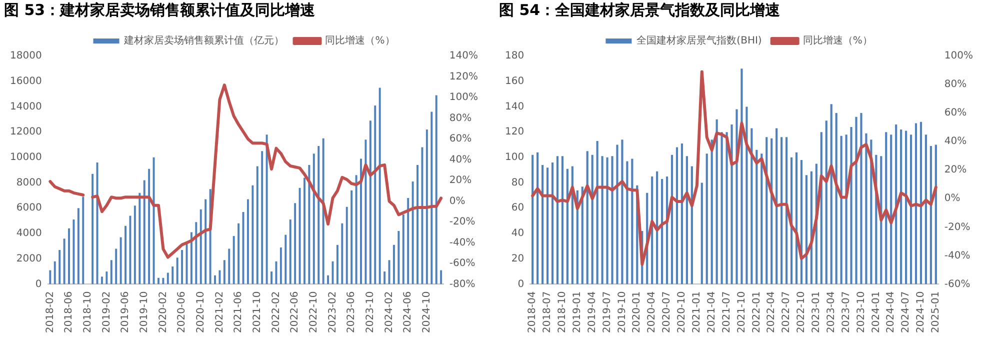 Image resolution: width=983 pixels, height=349 pixels. What do you see at coordinates (203, 40) in the screenshot?
I see `legend-label: 建材家居卖场销售额累计值（亿元）` at bounding box center [203, 40].